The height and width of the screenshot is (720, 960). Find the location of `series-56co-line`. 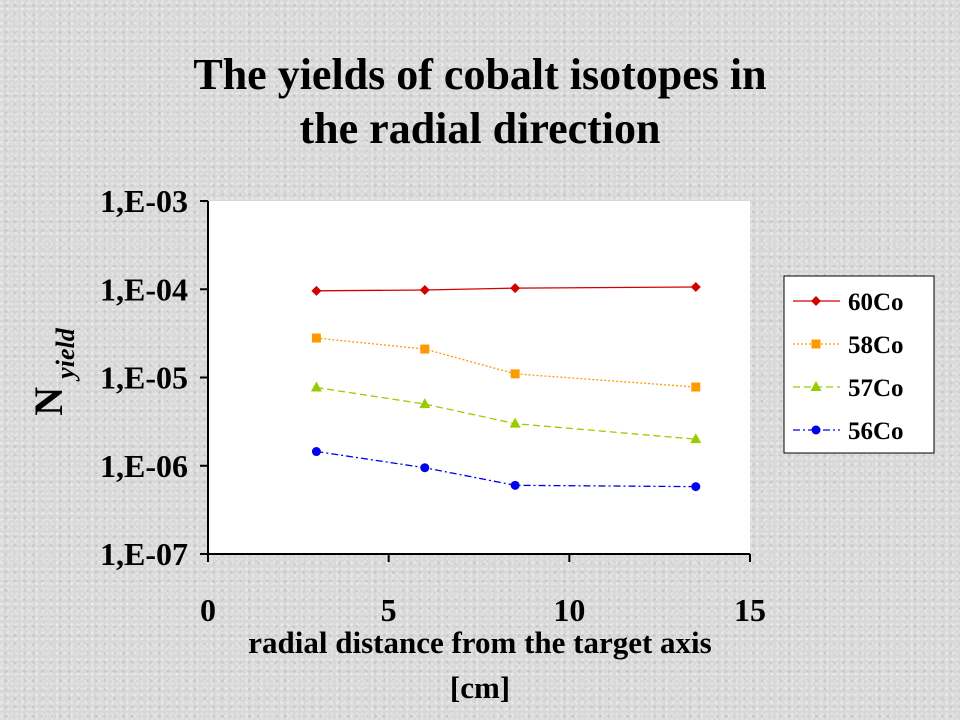

series-56co-line is located at coordinates (506, 469).